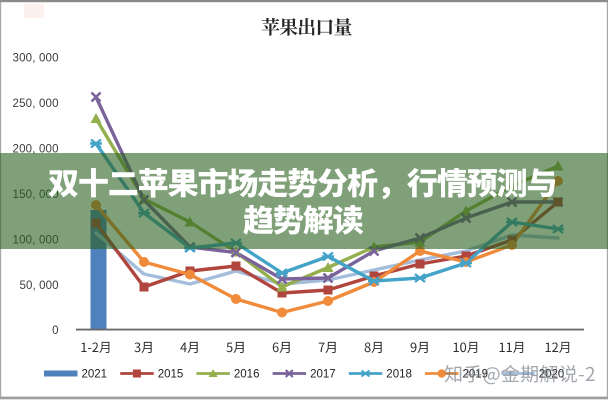 The image size is (608, 405). What do you see at coordinates (399, 375) in the screenshot?
I see `svg-text: 2018` at bounding box center [399, 375].